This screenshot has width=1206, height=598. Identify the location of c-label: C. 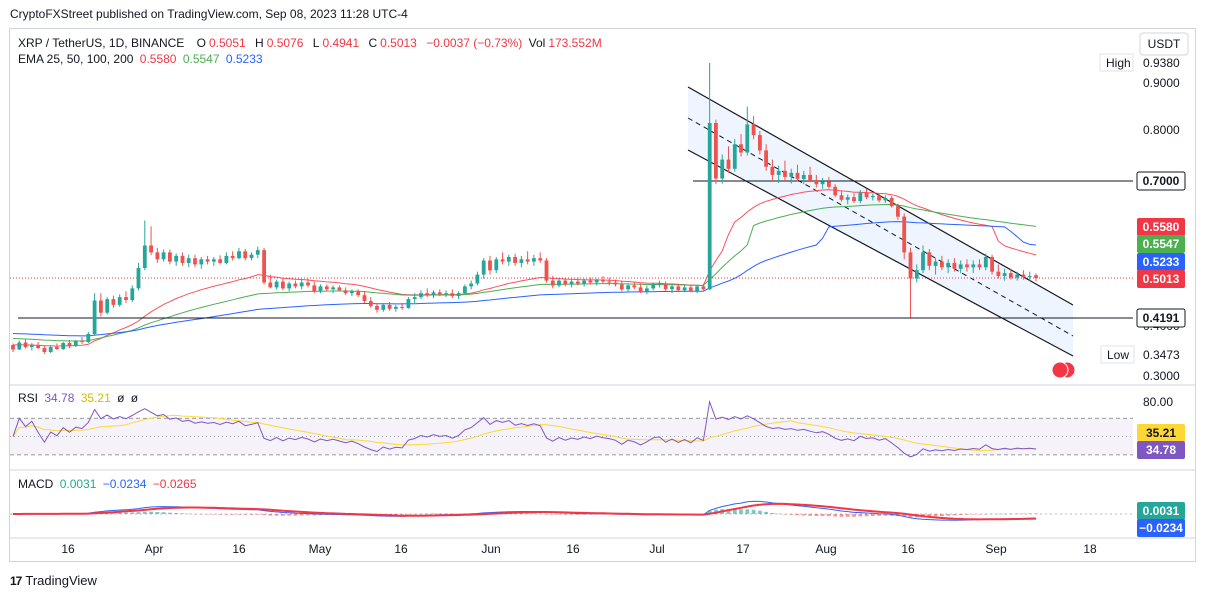
(373, 43).